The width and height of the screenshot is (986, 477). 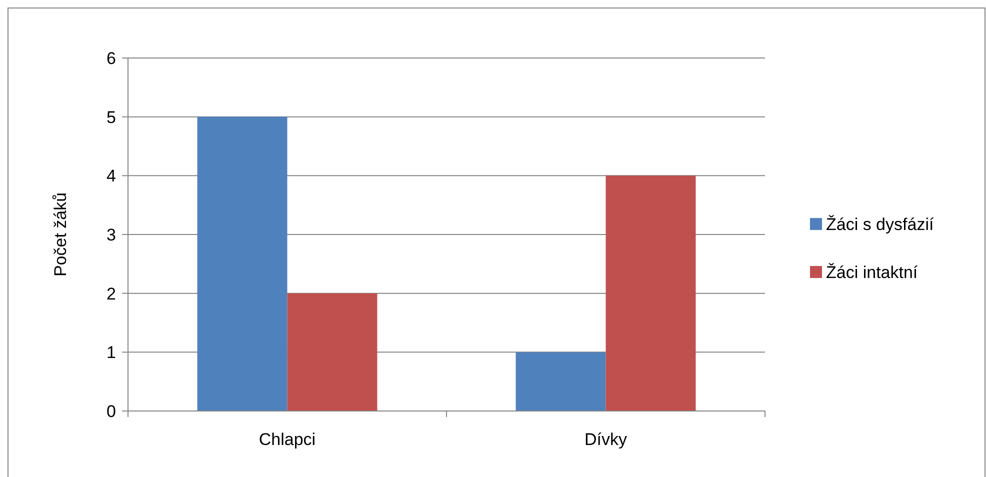 I want to click on legend-label: Žáci s dysfázií, so click(x=880, y=224).